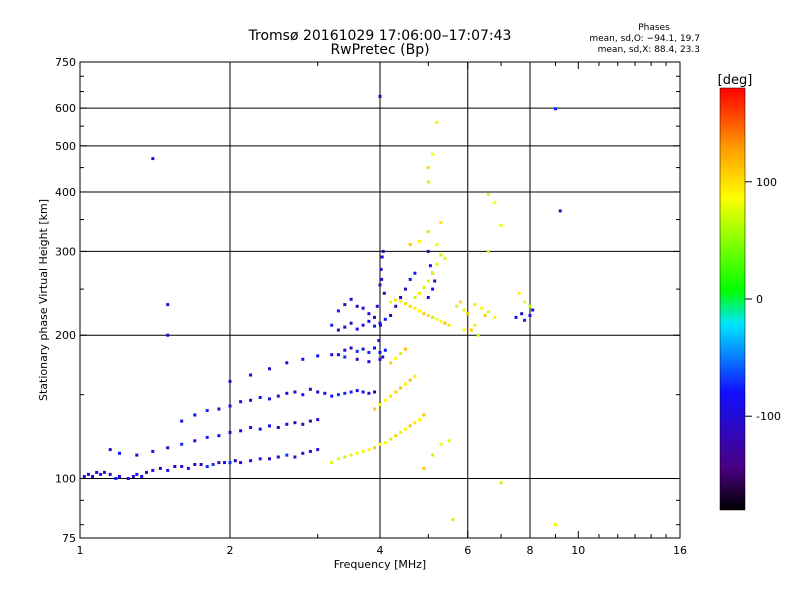 This screenshot has height=600, width=800. I want to click on y-tick-label: 300, so click(65, 251).